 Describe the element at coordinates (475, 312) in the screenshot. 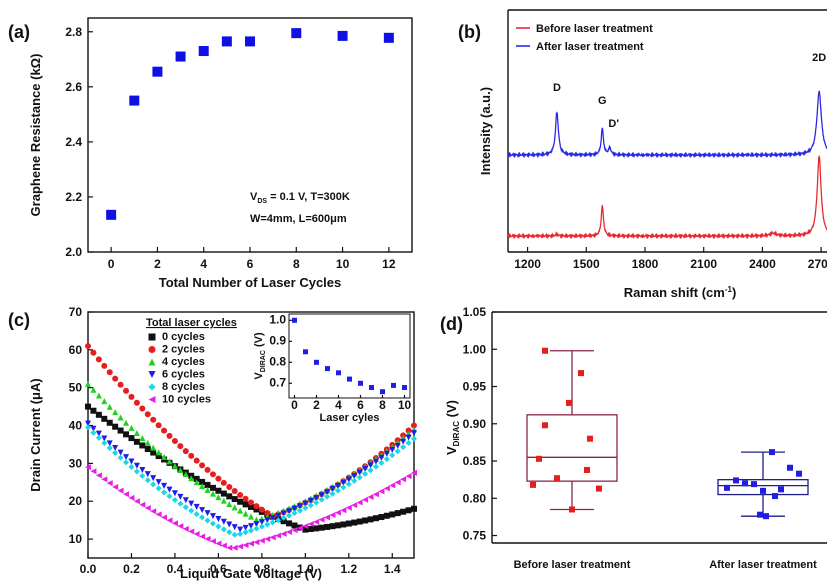

I see `panel-d-ytick-label: 1.05` at that location.